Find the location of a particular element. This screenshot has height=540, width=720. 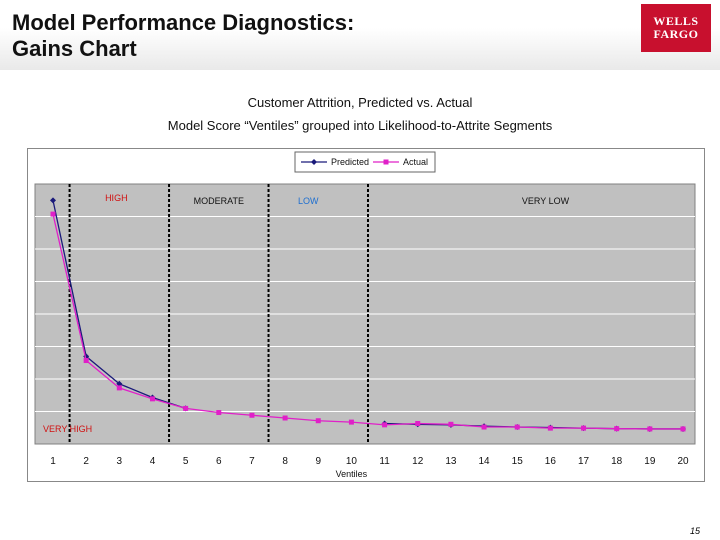

wells-fargo-logo: WELLS FARGO is located at coordinates (676, 28).